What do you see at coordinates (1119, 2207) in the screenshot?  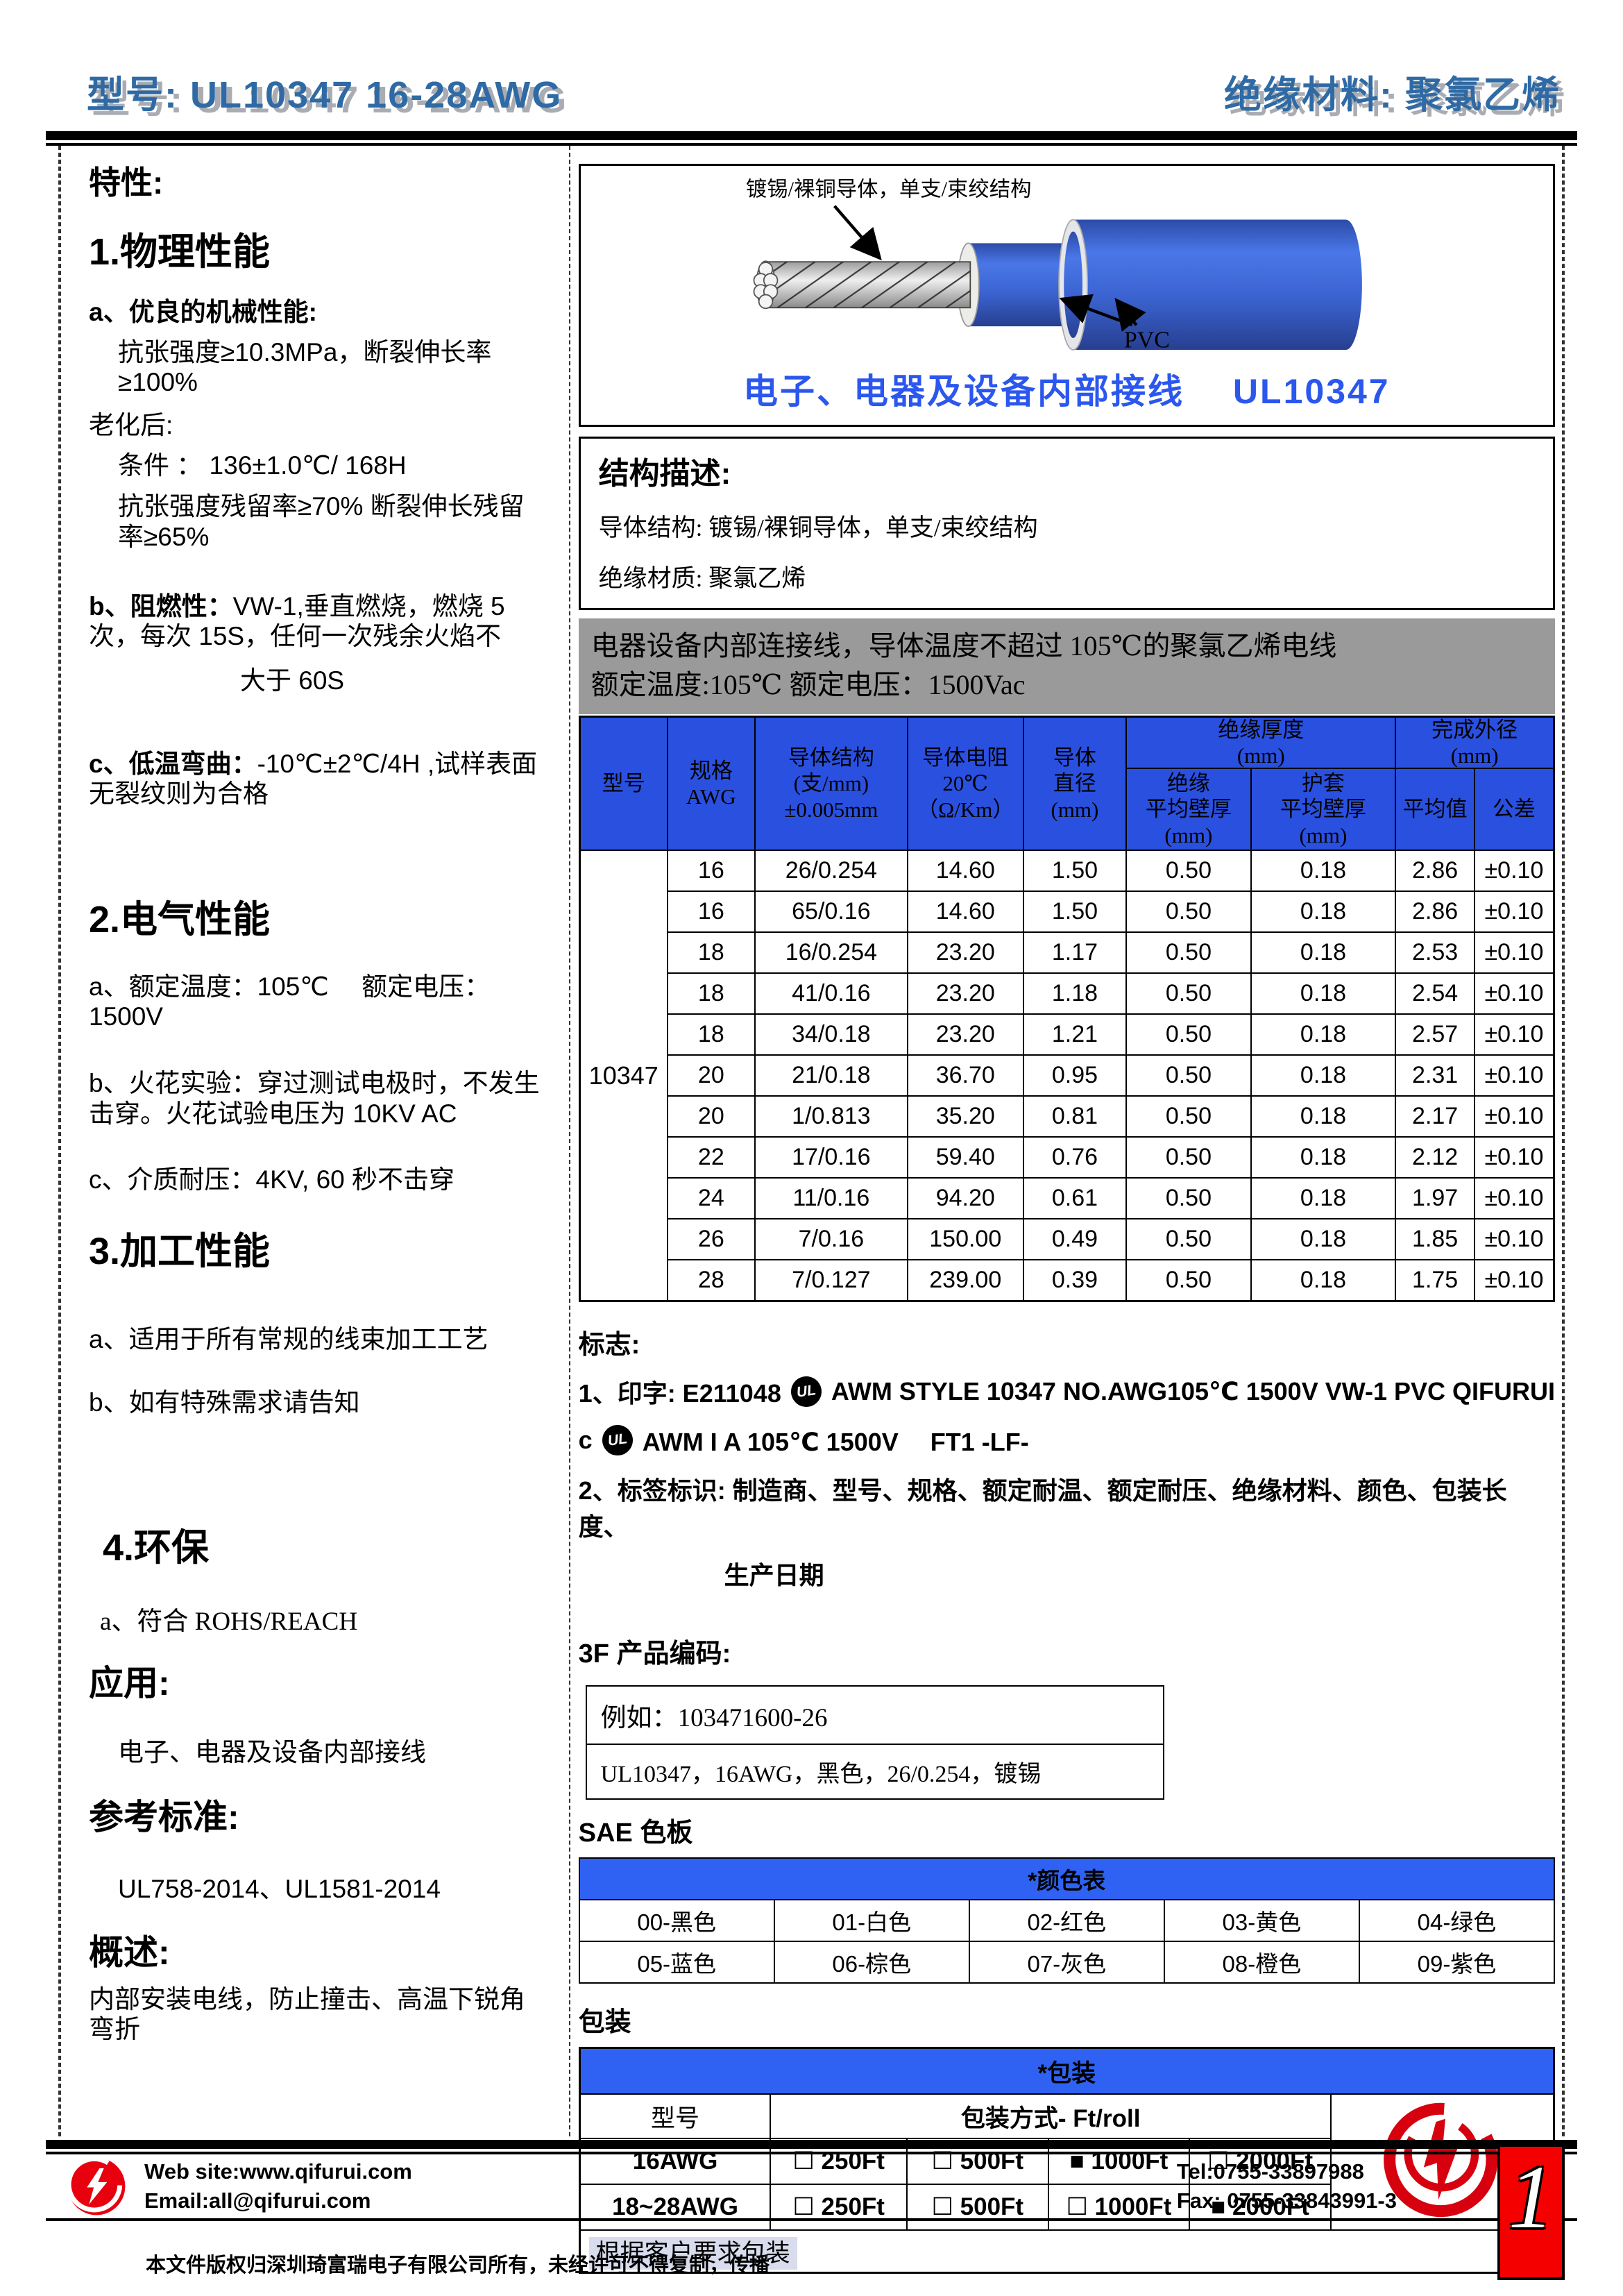 I see `packing-option: ☐ 1000Ft` at bounding box center [1119, 2207].